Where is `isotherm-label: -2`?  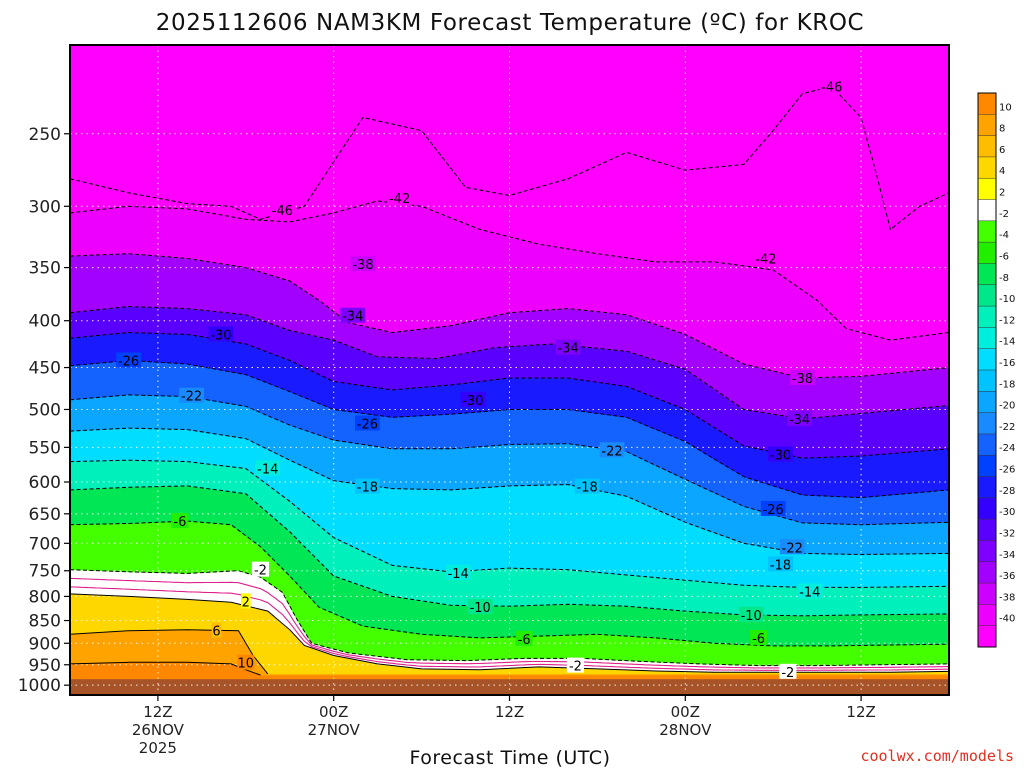 isotherm-label: -2 is located at coordinates (260, 571).